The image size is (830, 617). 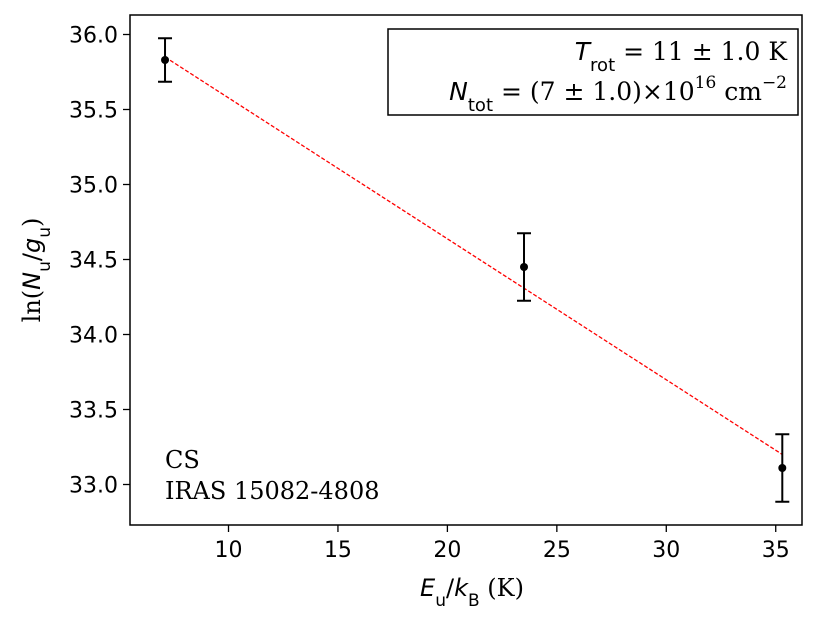 What do you see at coordinates (502, 544) in the screenshot?
I see `x-axis-ticks: 10 15 20 25 30 35` at bounding box center [502, 544].